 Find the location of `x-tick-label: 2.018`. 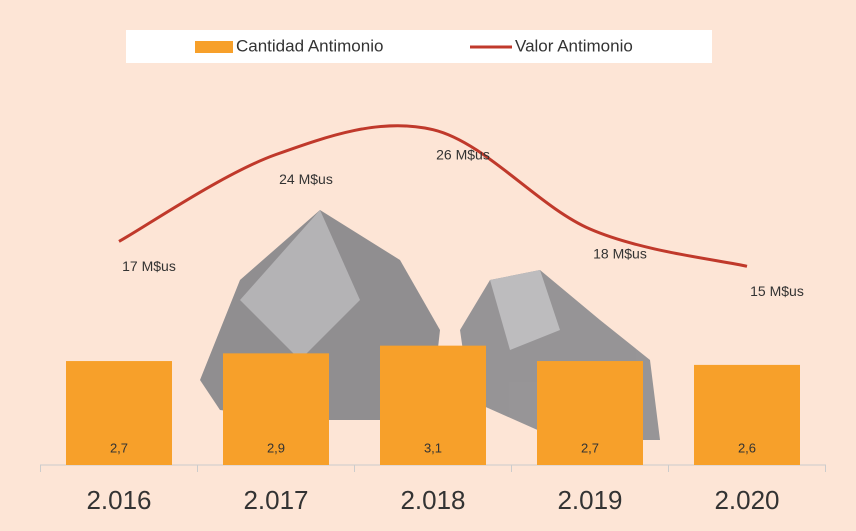

x-tick-label: 2.018 is located at coordinates (432, 500).